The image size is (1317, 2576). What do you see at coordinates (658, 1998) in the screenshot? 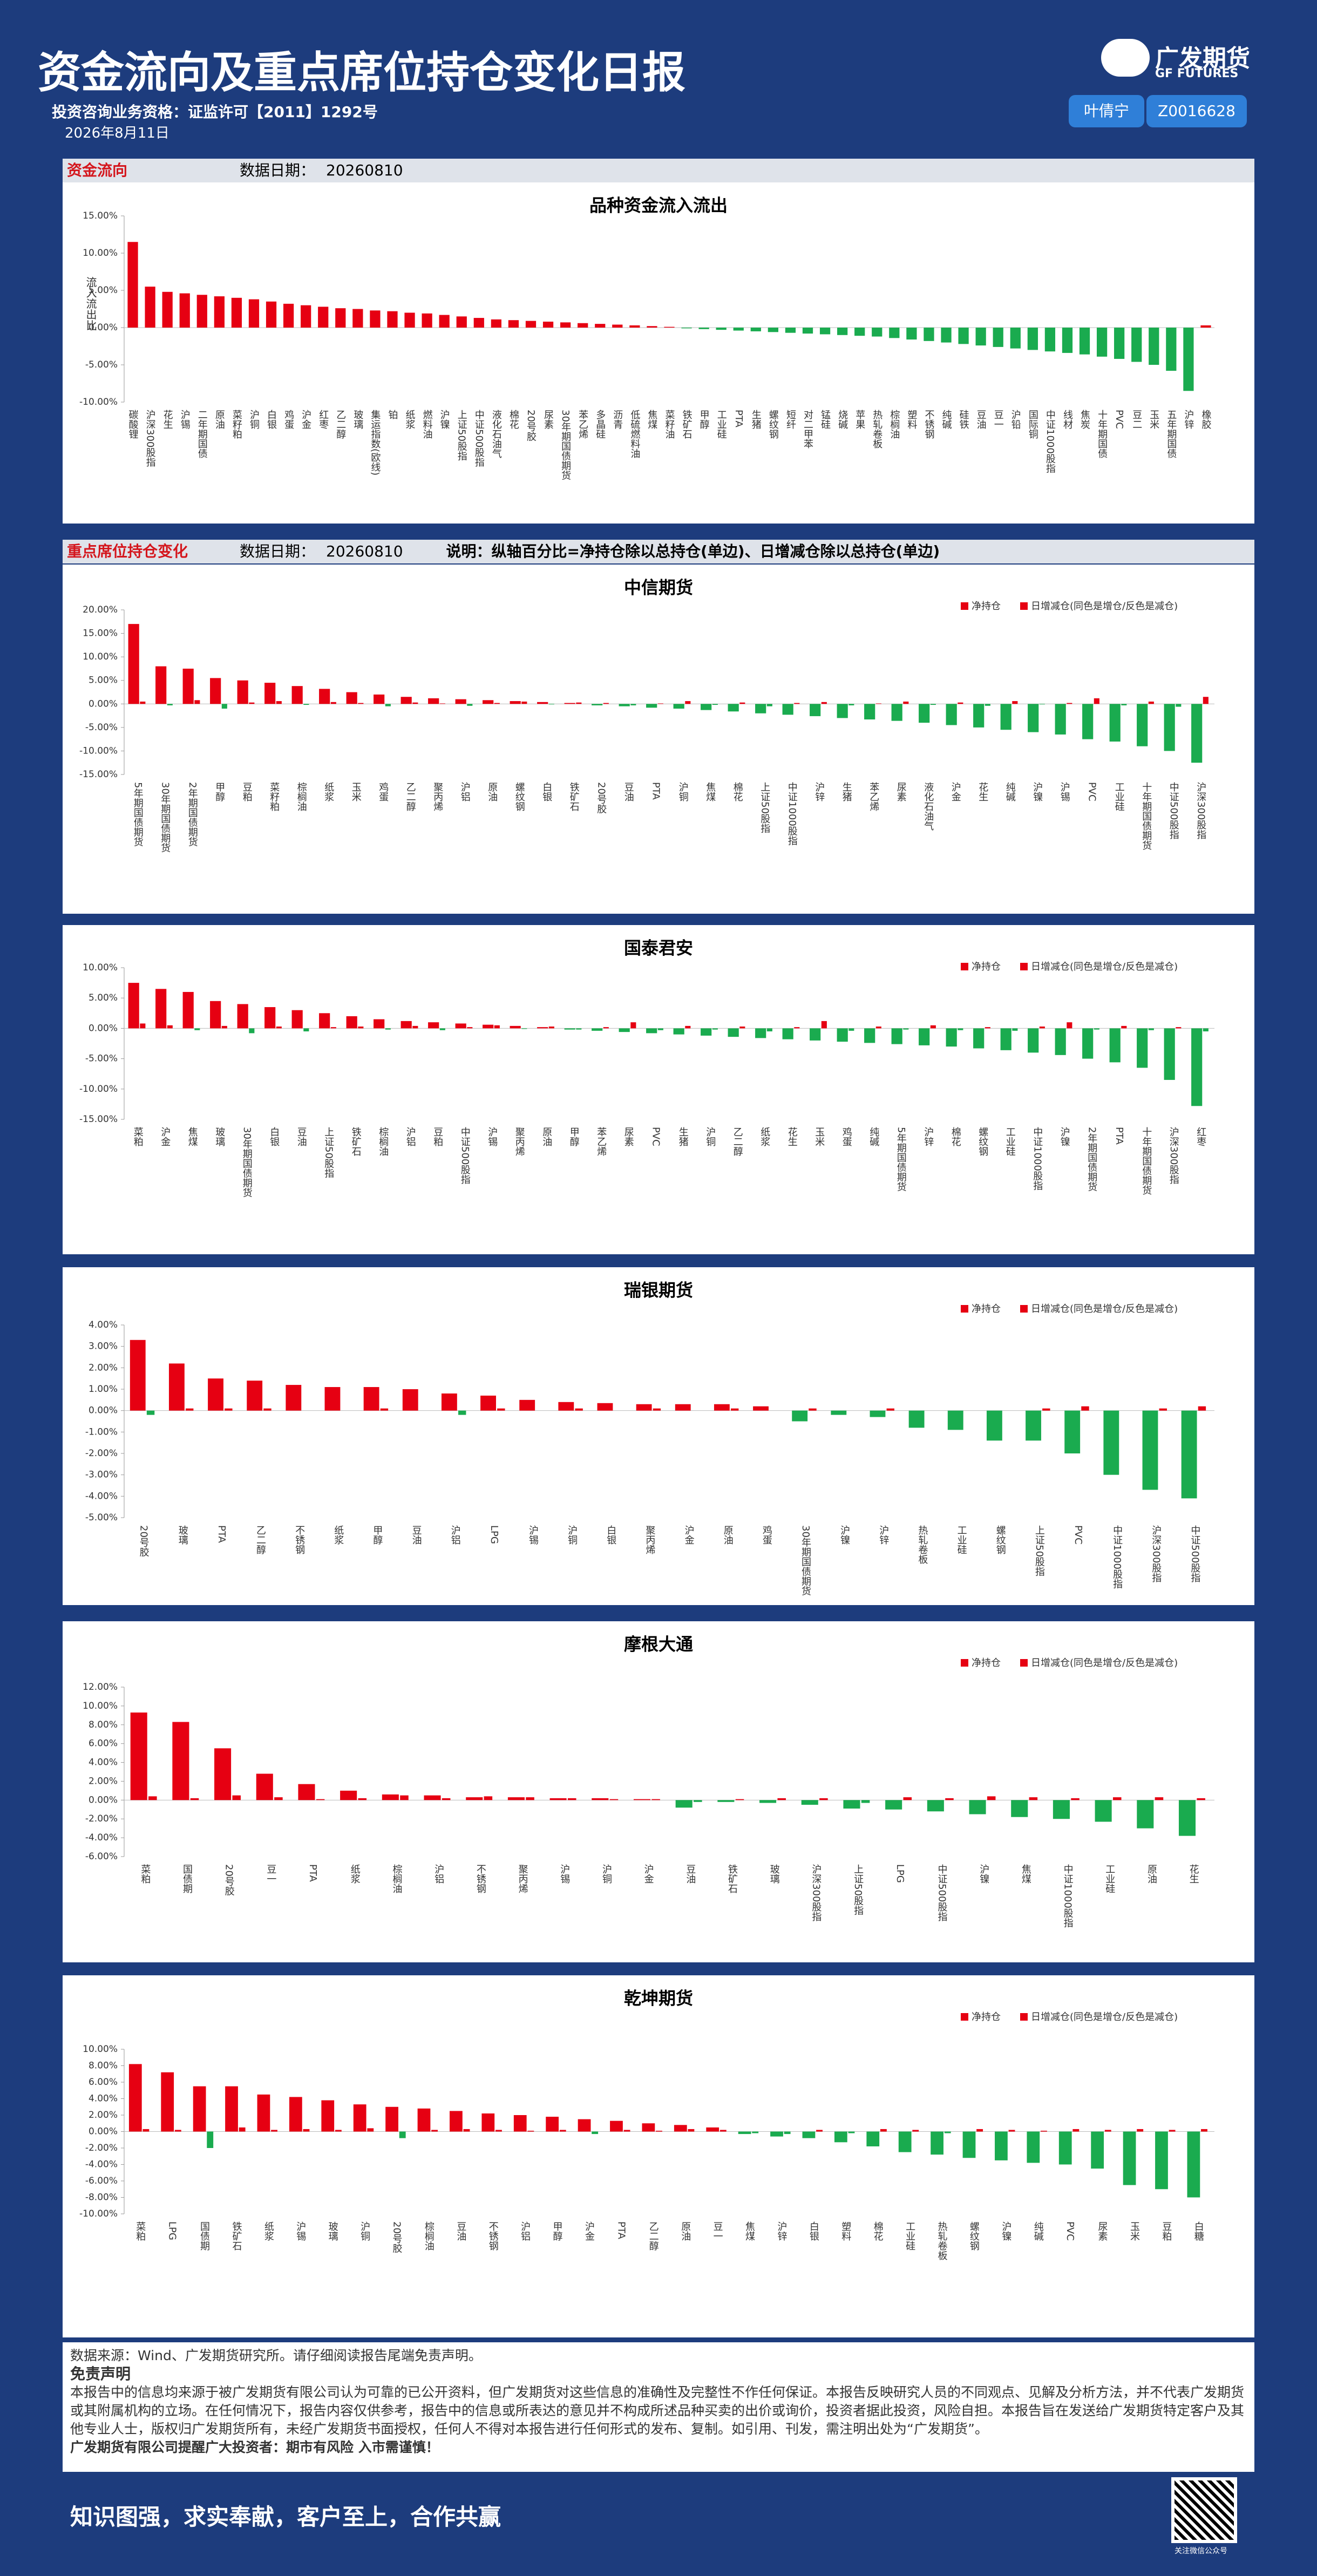
I see `chart-title: 乾坤期货` at bounding box center [658, 1998].